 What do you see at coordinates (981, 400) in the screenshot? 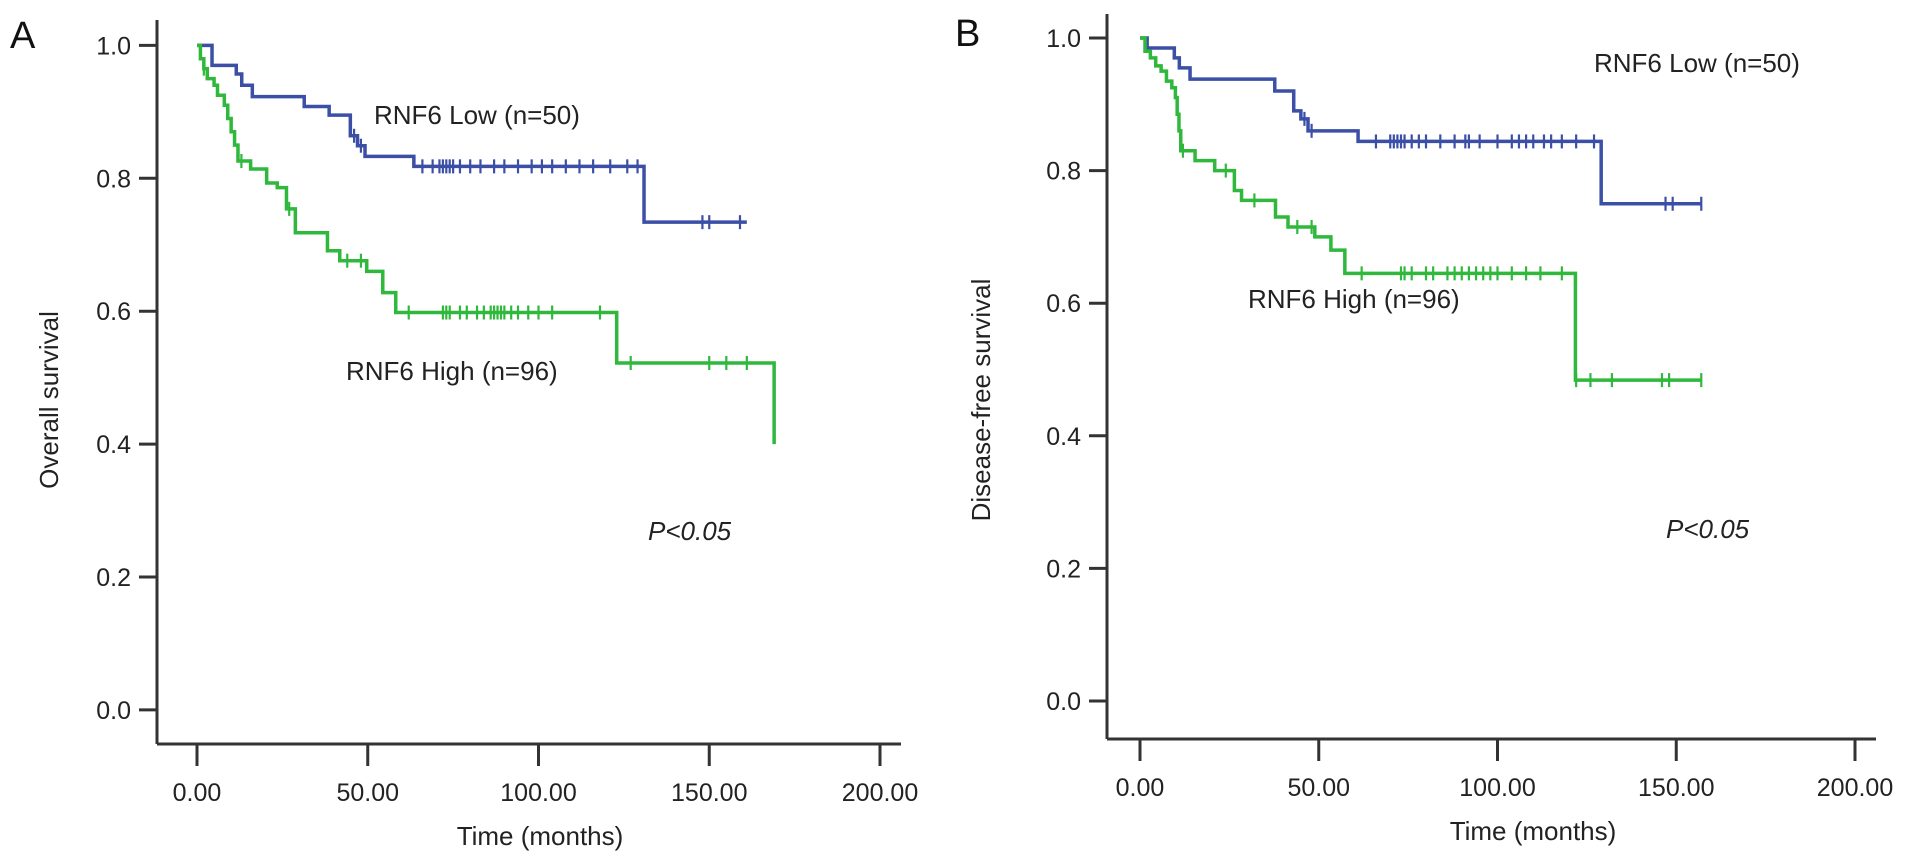
I see `y-axis-title: Disease-free survival` at bounding box center [981, 400].